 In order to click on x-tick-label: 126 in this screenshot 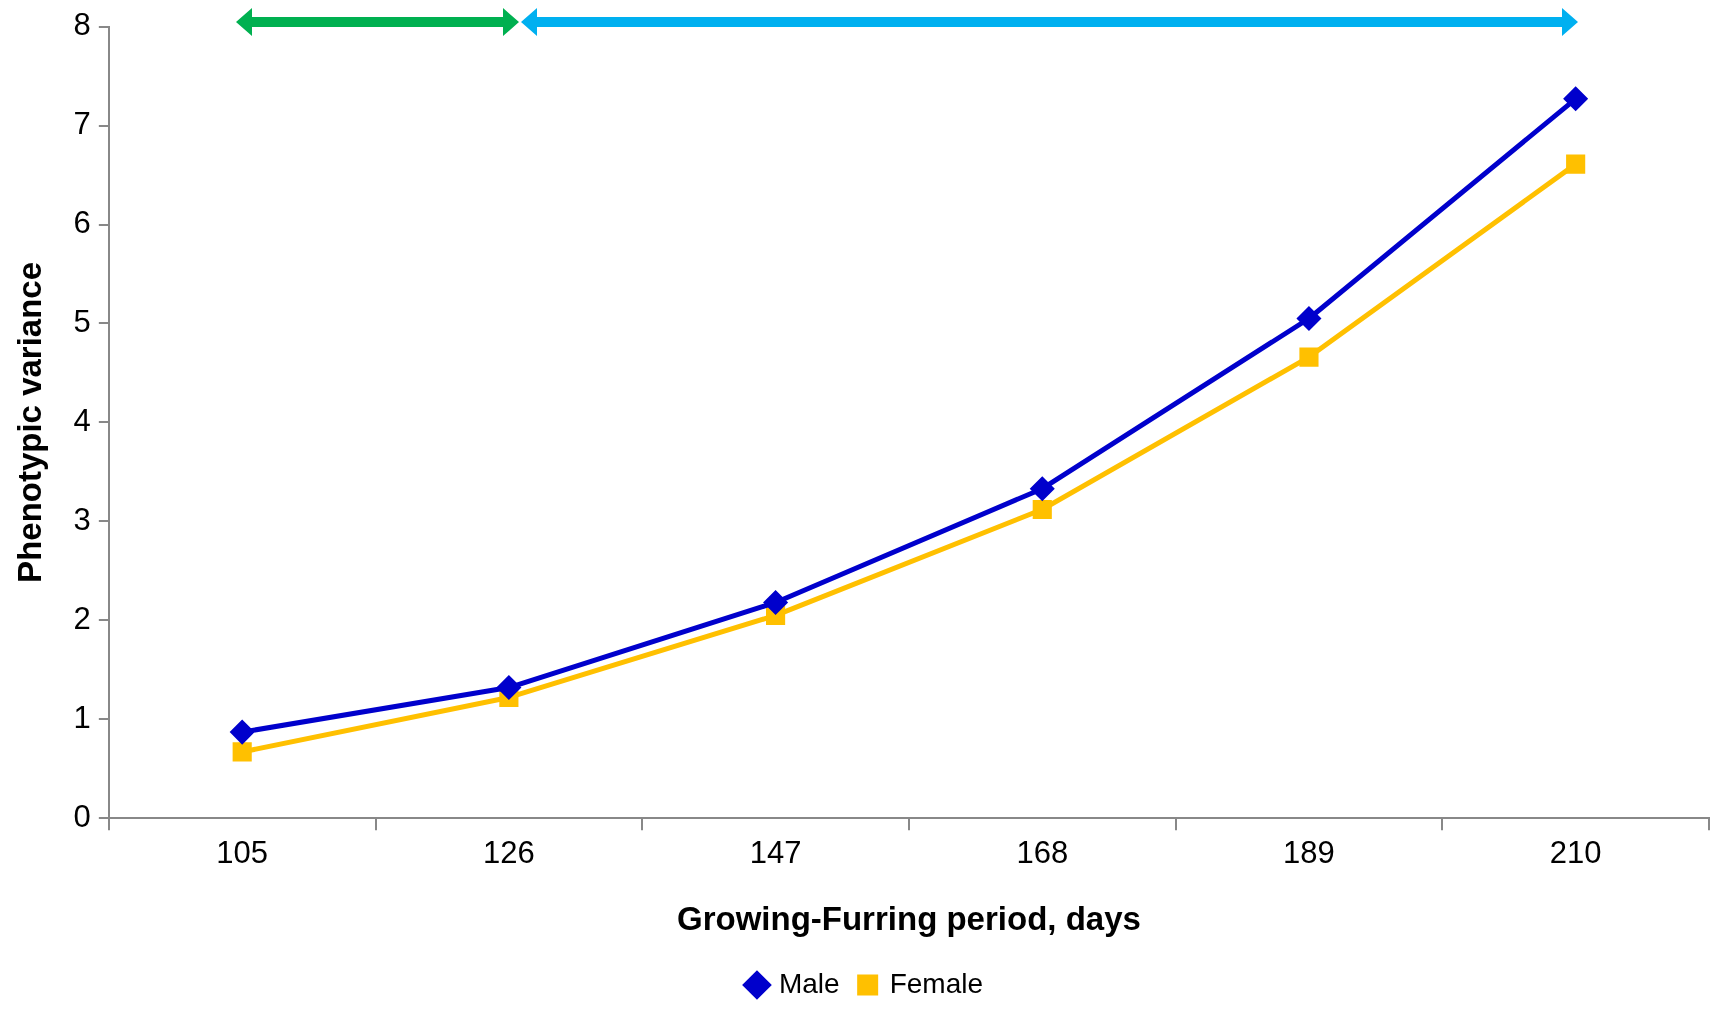, I will do `click(509, 853)`.